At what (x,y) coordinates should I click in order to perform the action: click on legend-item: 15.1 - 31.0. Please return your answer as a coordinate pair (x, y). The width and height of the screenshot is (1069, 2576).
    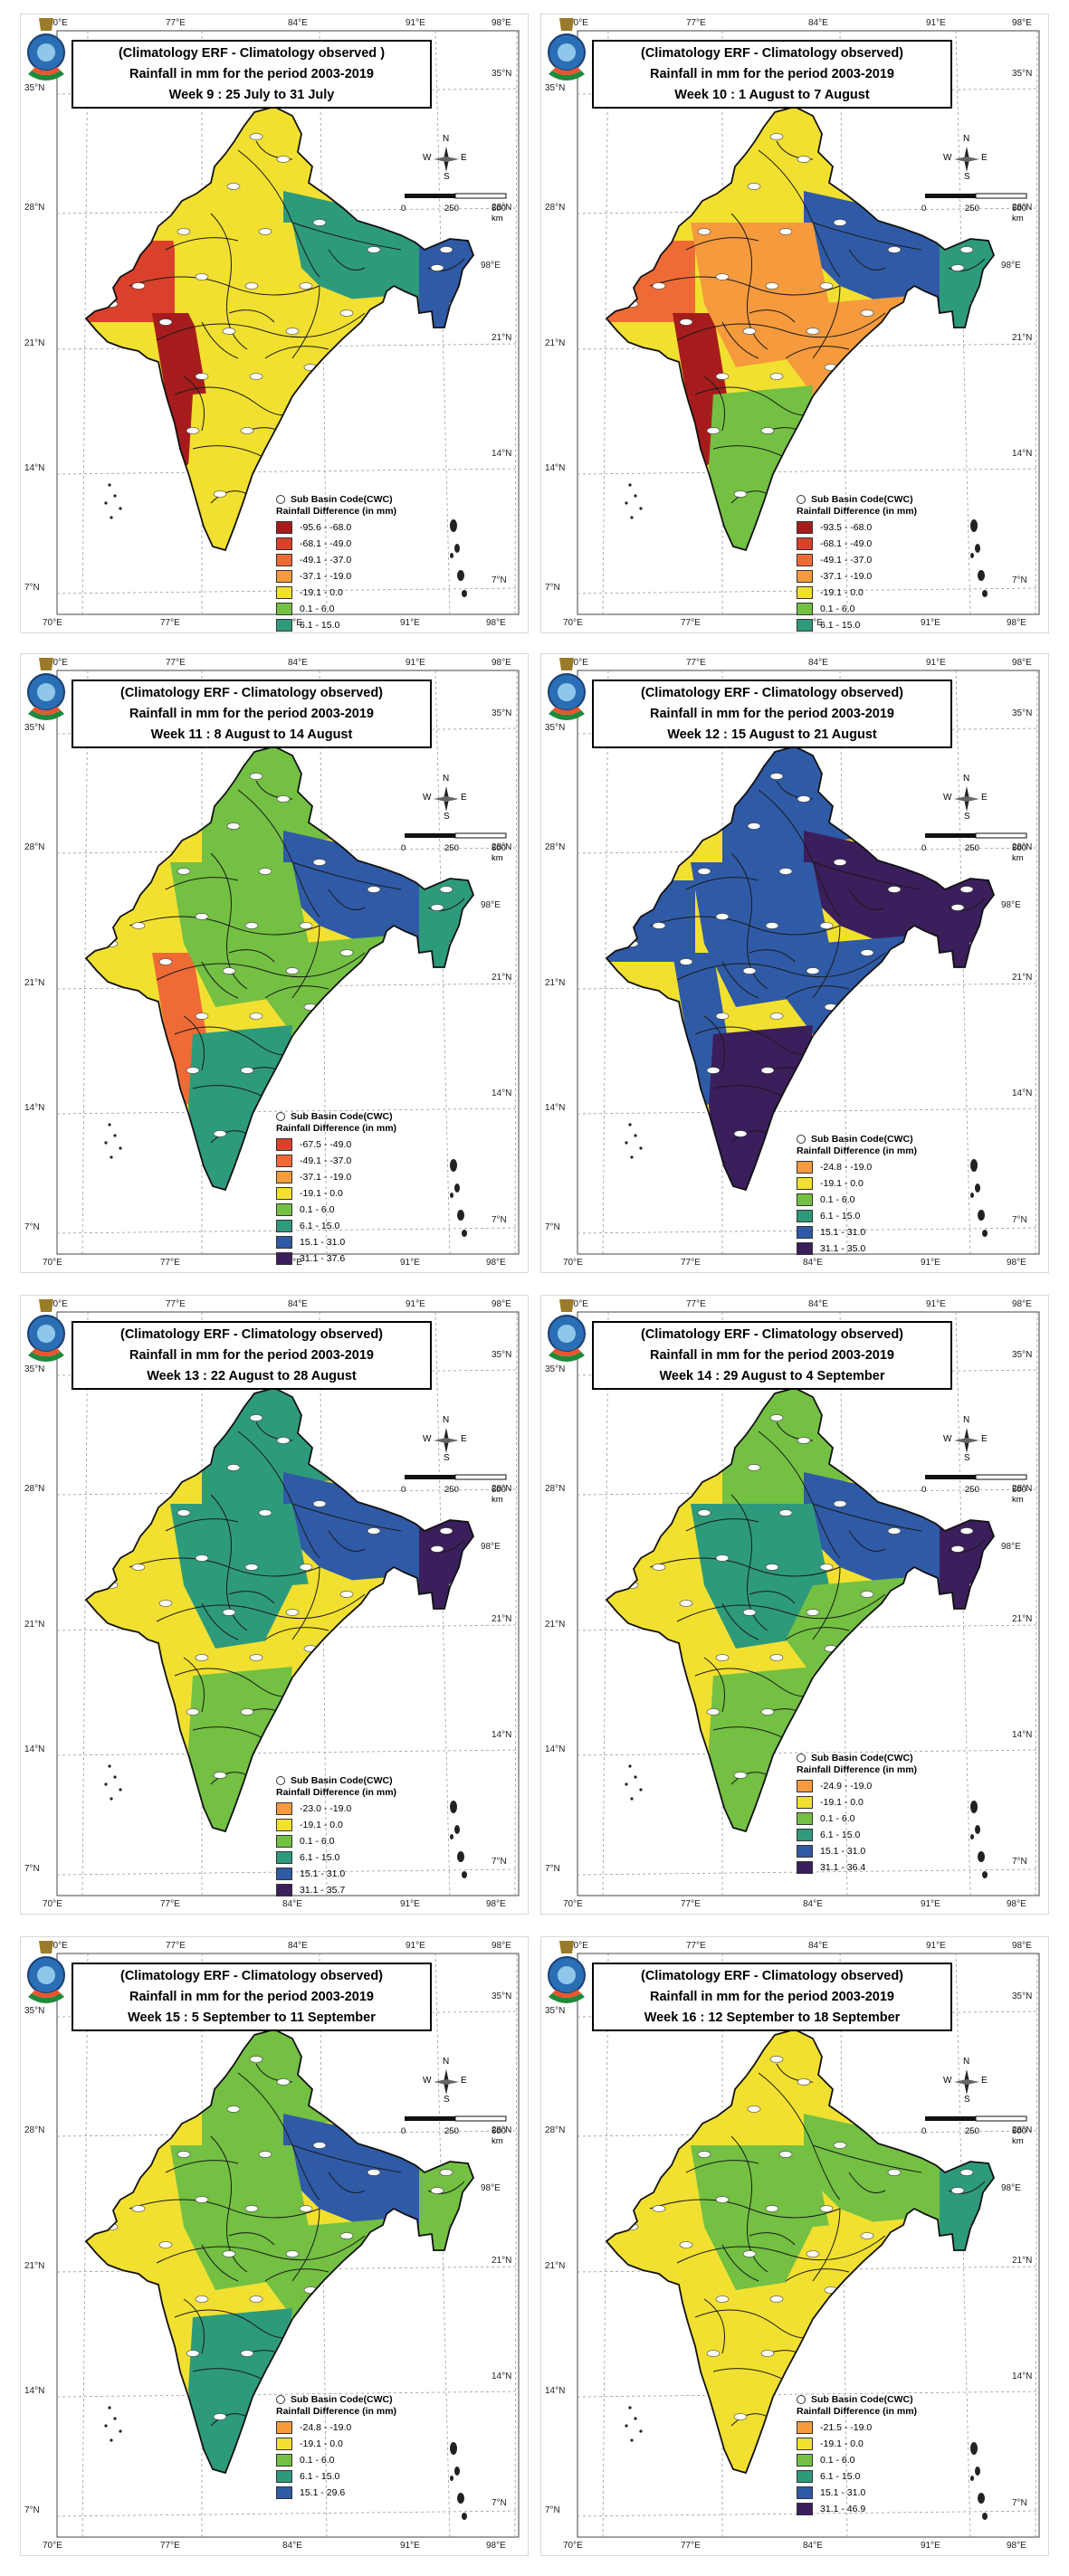
    Looking at the image, I should click on (353, 1874).